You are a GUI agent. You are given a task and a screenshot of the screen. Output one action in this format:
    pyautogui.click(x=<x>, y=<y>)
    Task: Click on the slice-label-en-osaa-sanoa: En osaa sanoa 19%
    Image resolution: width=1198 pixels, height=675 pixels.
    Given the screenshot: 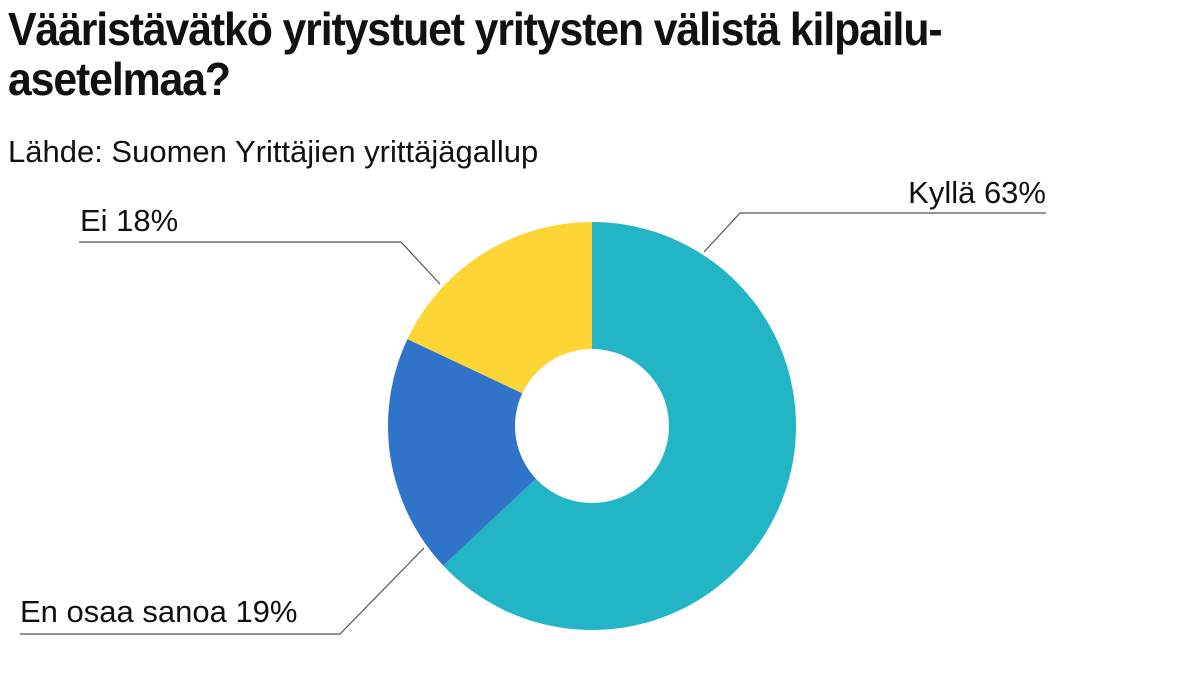 What is the action you would take?
    pyautogui.click(x=159, y=611)
    